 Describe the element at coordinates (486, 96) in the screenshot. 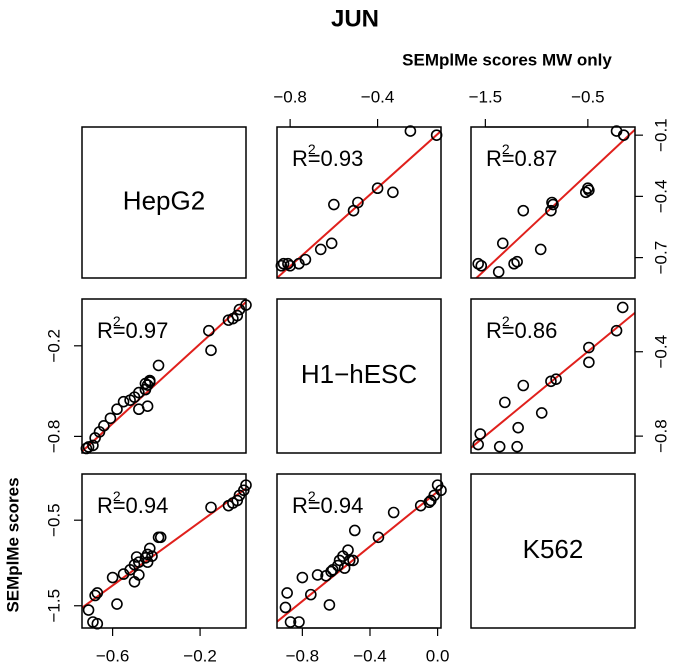

I see `x-tick-label: −1.5` at that location.